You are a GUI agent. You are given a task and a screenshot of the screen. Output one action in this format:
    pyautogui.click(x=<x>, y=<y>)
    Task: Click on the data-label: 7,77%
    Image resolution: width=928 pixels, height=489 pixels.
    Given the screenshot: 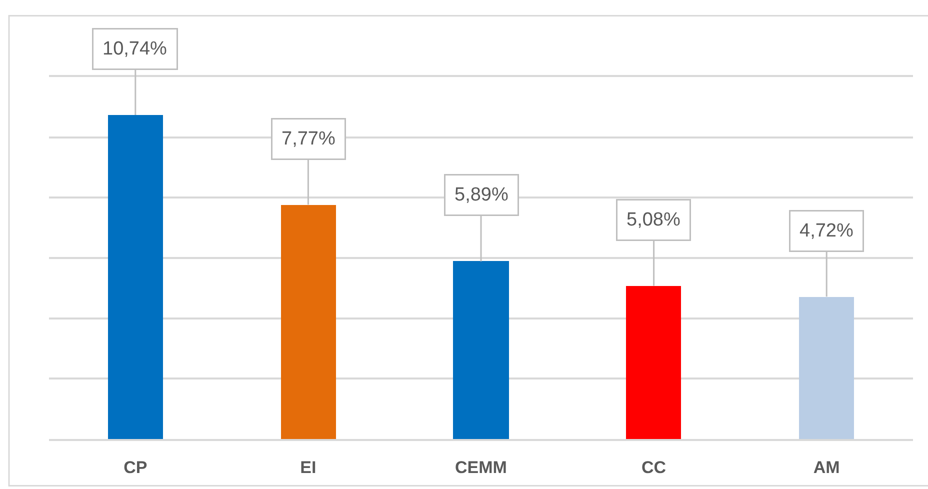 What is the action you would take?
    pyautogui.click(x=309, y=139)
    